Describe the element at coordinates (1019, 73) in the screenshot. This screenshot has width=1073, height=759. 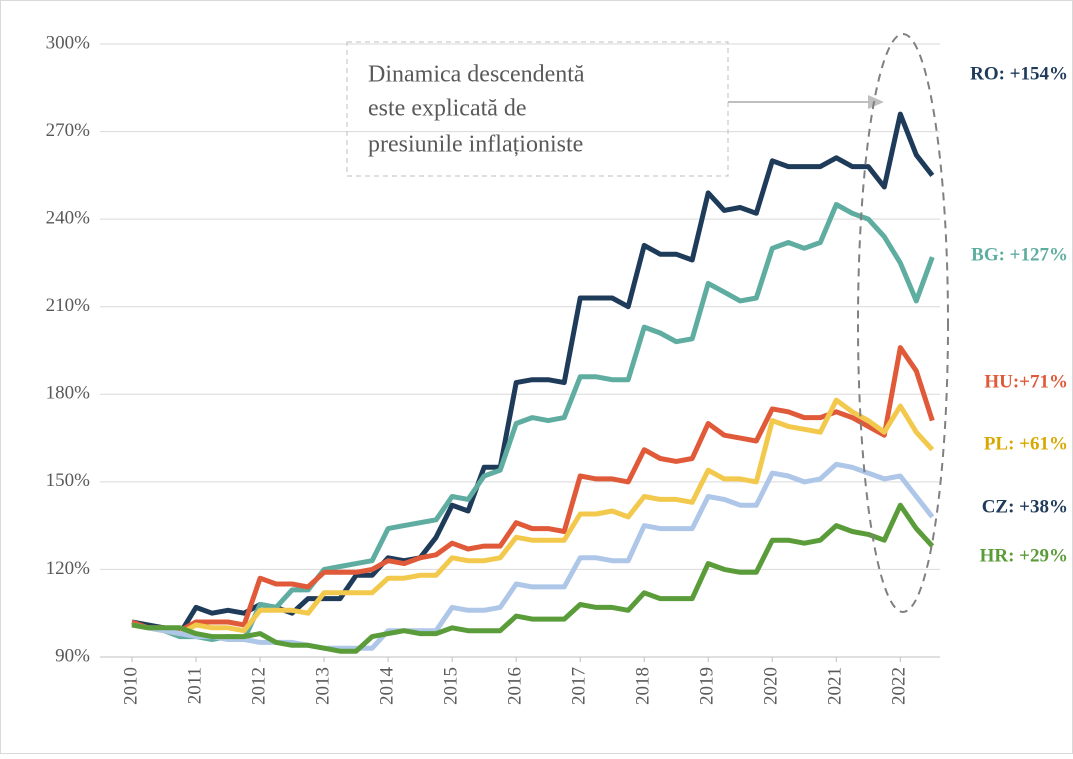
I see `series-label: RO: +154%` at that location.